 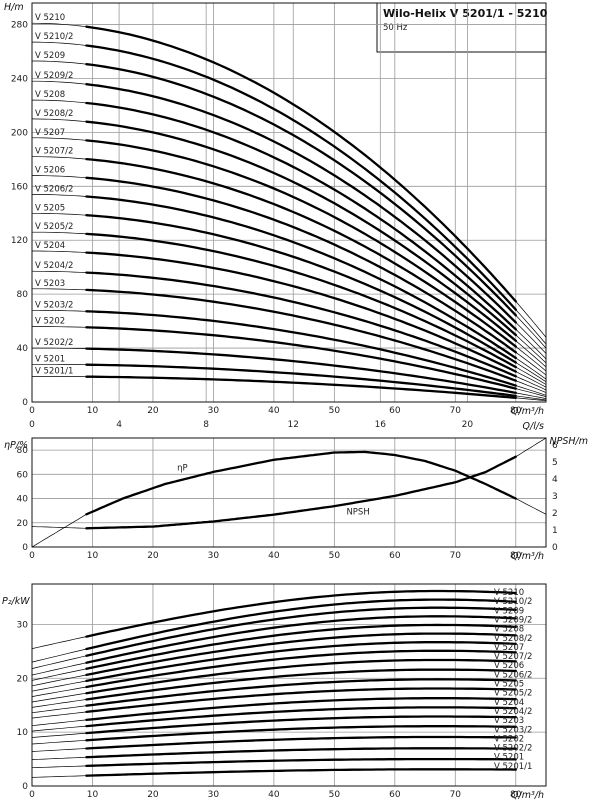 What do you see at coordinates (50, 208) in the screenshot?
I see `head-series-label: V 5205` at bounding box center [50, 208].